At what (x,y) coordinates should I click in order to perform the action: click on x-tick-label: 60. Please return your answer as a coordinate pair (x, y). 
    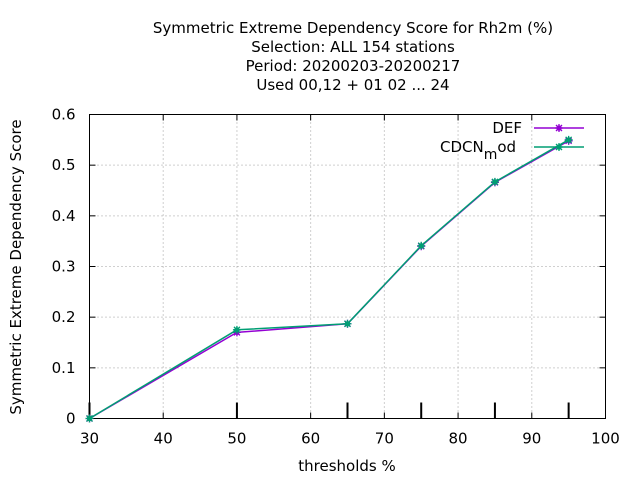
    Looking at the image, I should click on (310, 439).